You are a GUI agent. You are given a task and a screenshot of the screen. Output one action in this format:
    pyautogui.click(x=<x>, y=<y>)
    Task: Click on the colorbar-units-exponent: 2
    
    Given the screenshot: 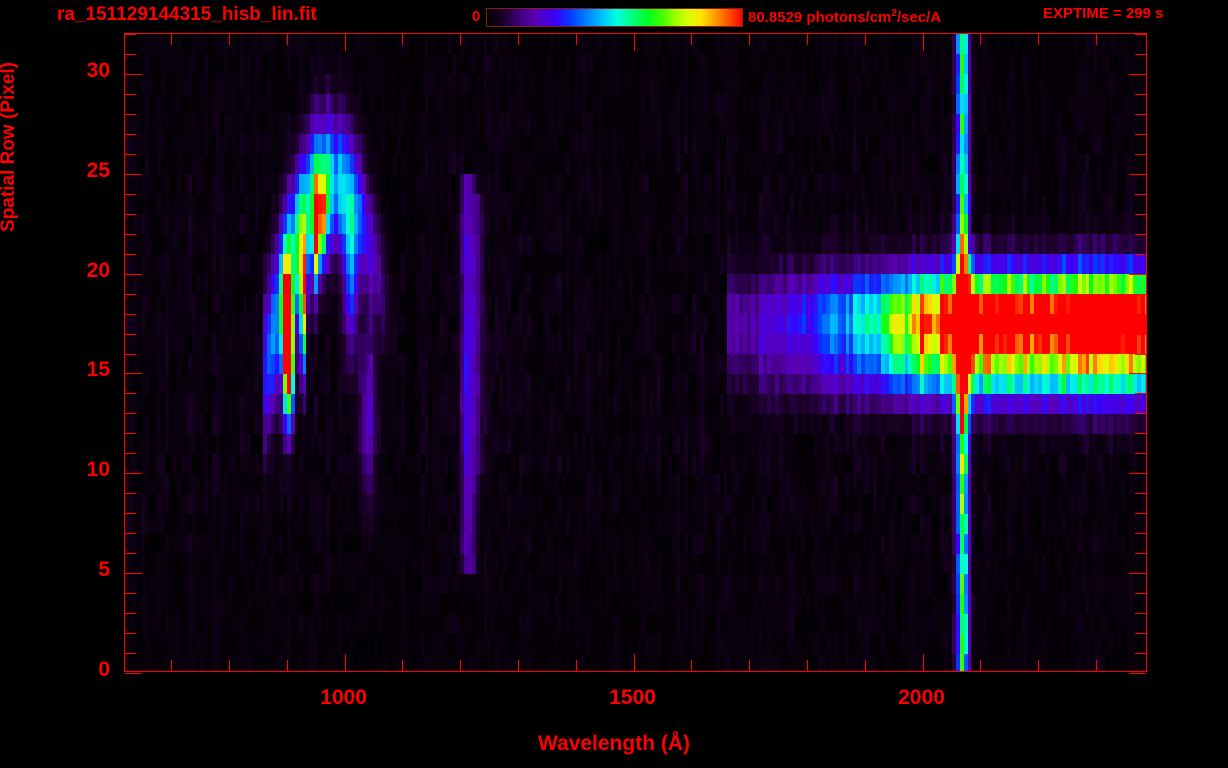 What is the action you would take?
    pyautogui.click(x=894, y=13)
    